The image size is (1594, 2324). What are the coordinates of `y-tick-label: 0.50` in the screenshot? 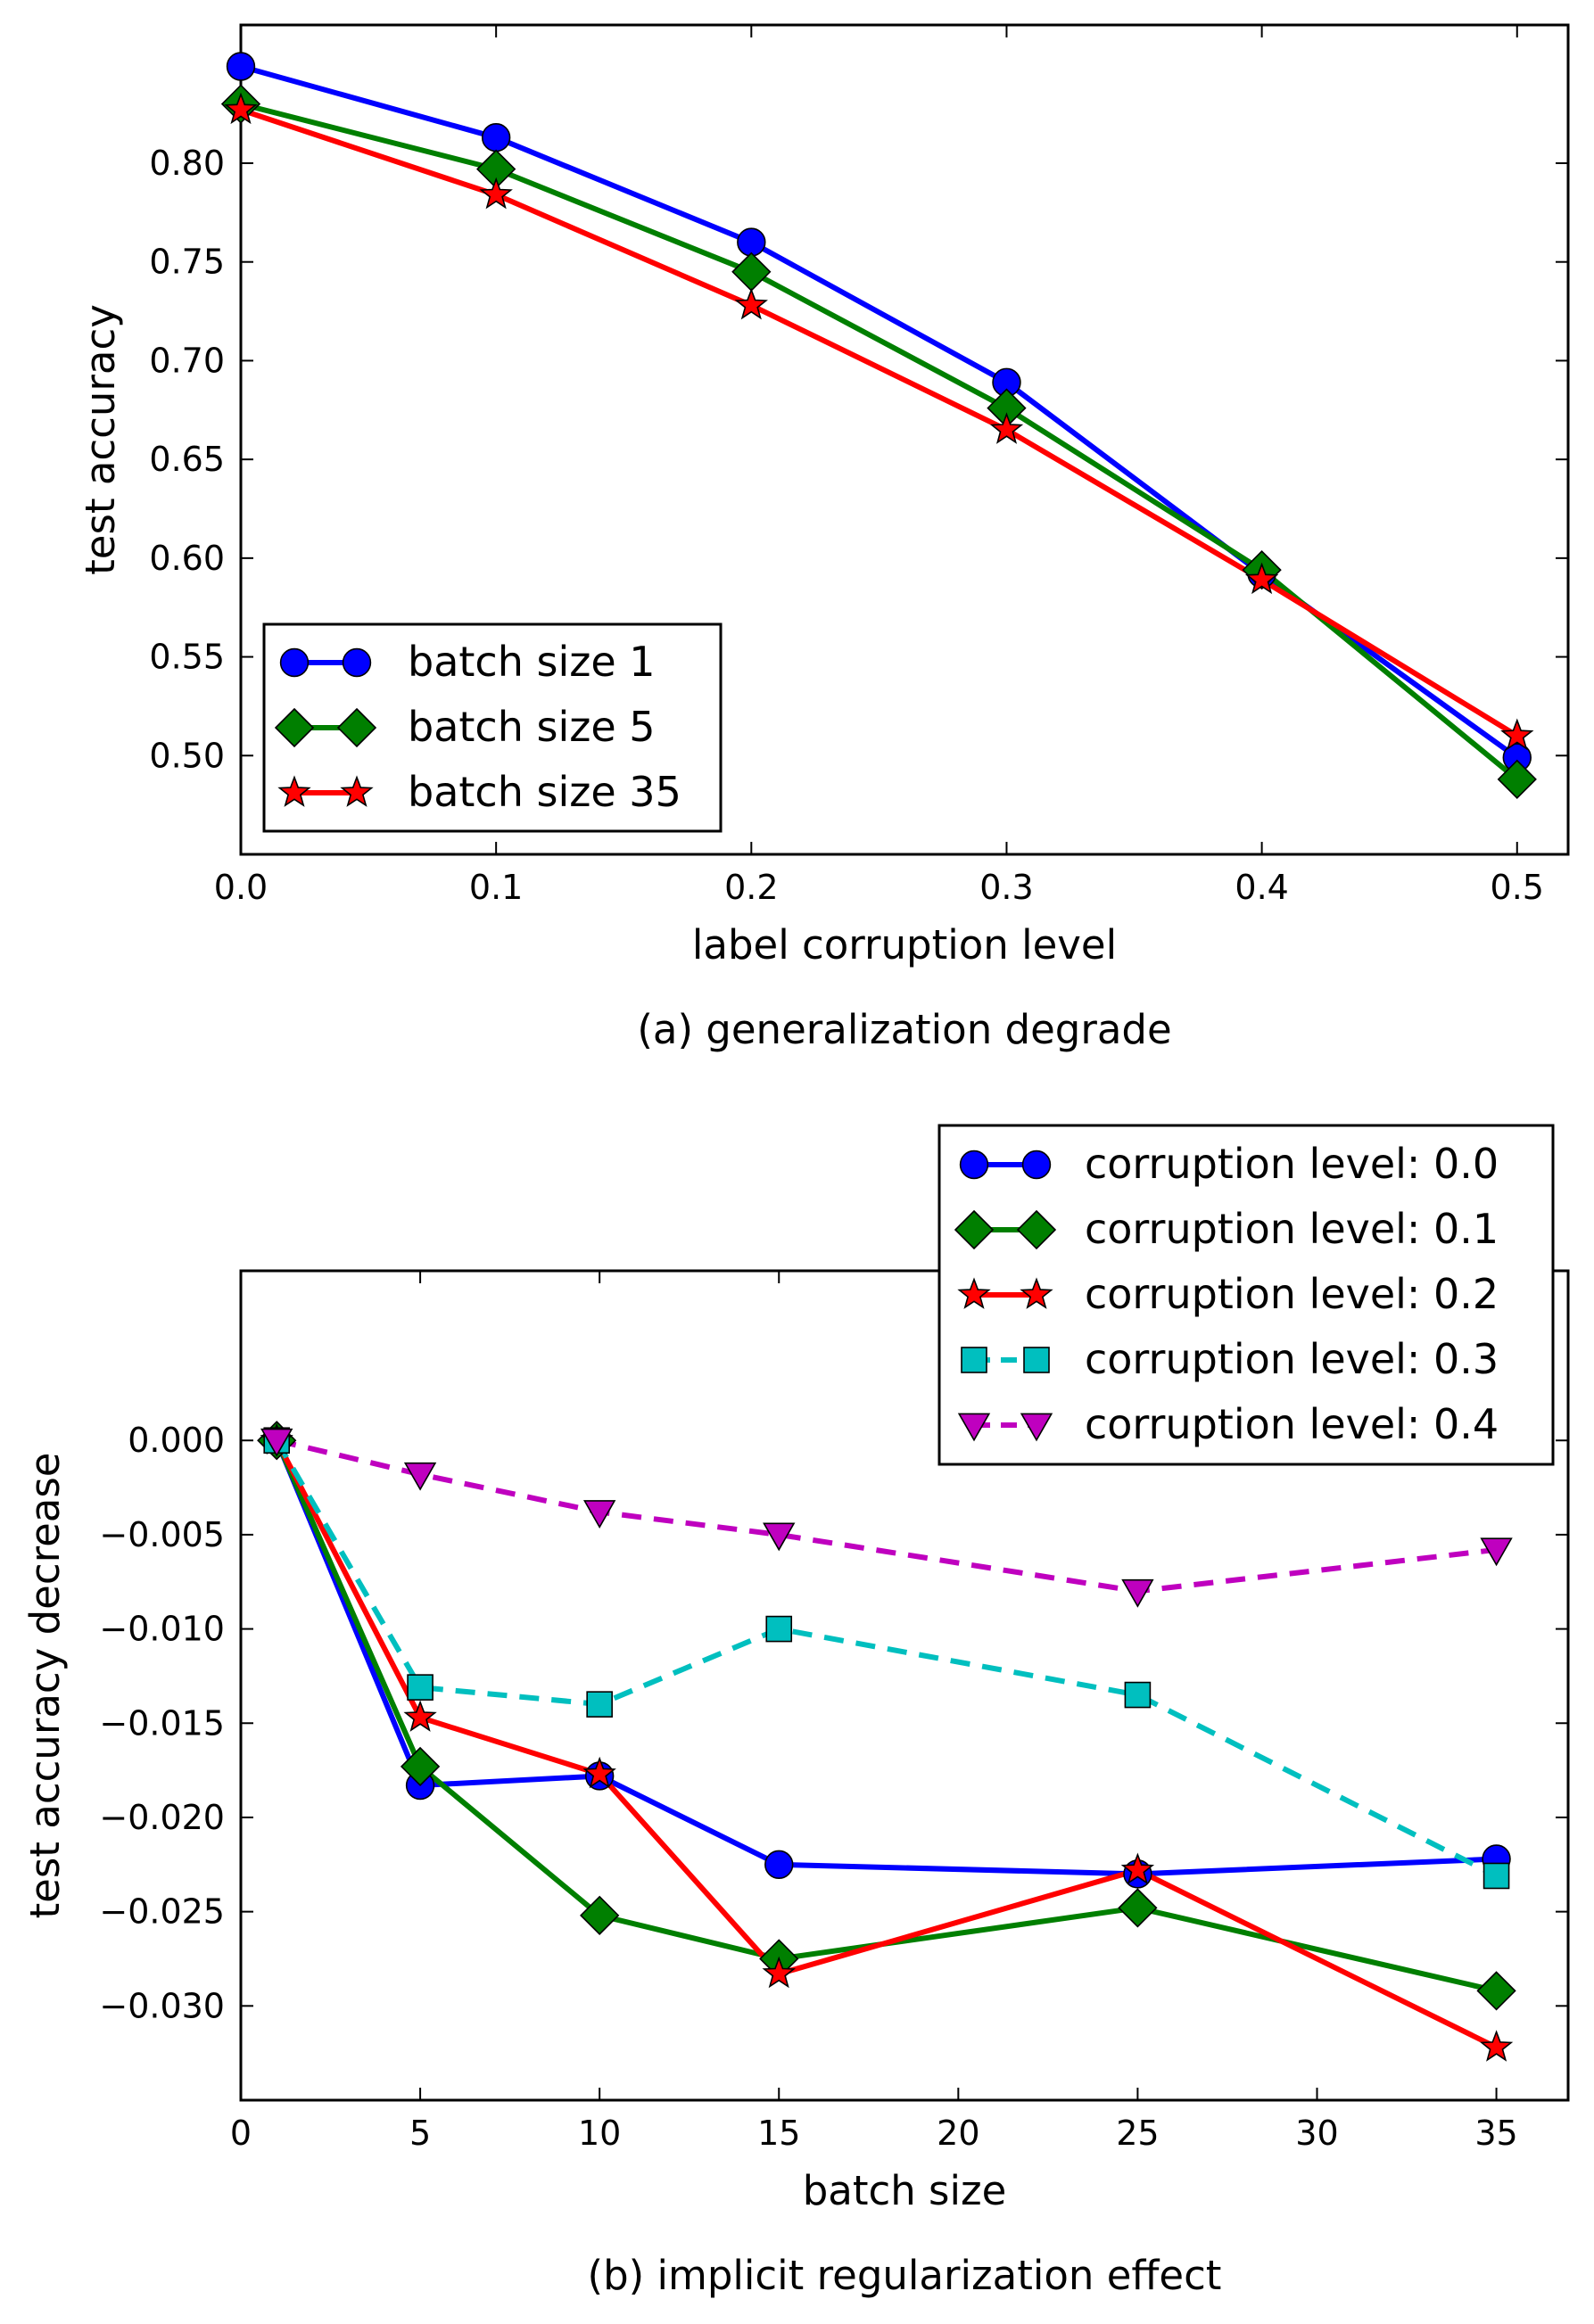 It's located at (187, 755).